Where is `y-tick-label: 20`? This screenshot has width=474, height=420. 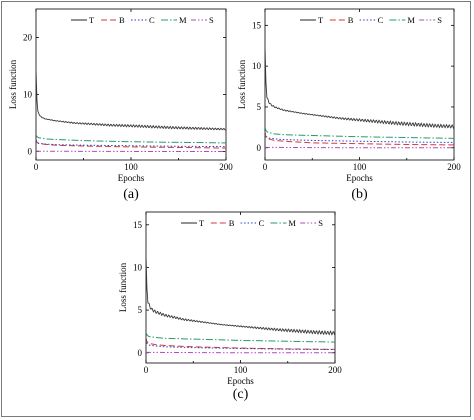
y-tick-label: 20 is located at coordinates (28, 37).